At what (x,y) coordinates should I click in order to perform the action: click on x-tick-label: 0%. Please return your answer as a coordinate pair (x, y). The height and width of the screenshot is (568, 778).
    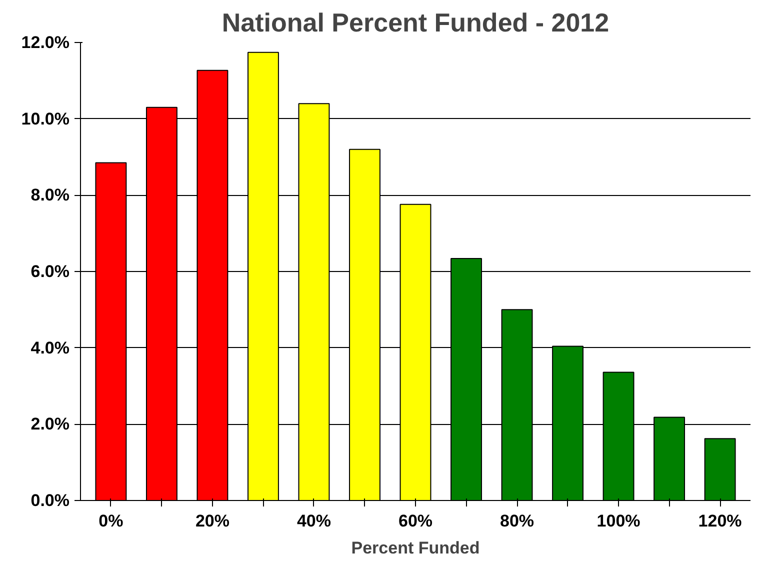
    Looking at the image, I should click on (111, 521).